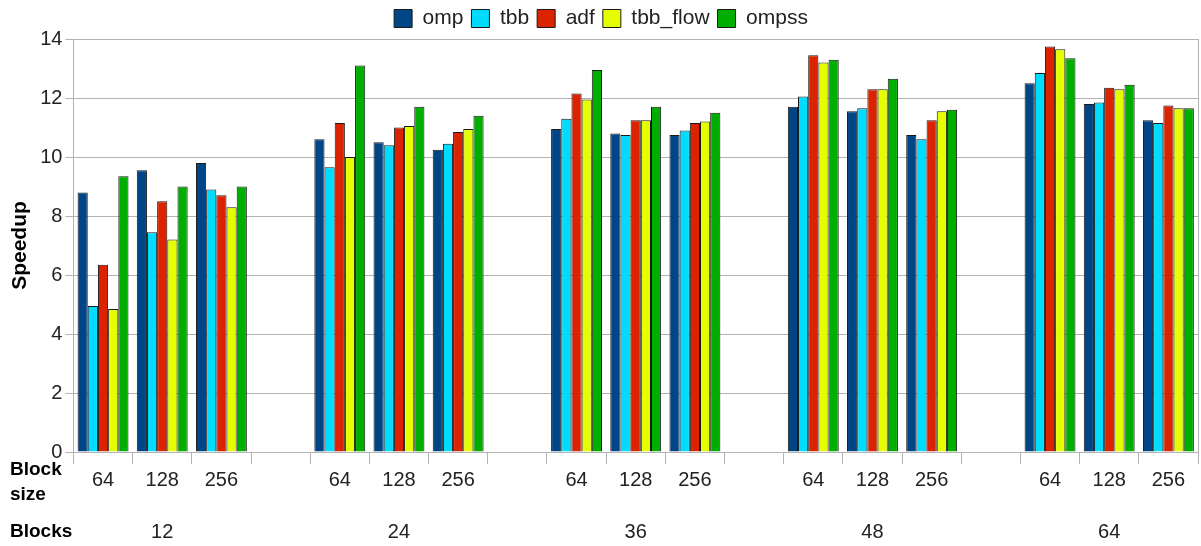 Image resolution: width=1201 pixels, height=546 pixels. I want to click on text: 36, so click(635, 530).